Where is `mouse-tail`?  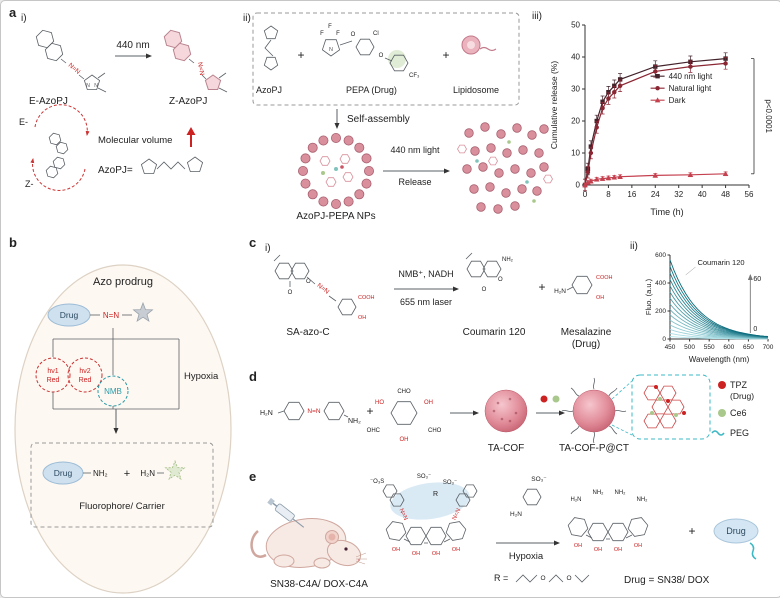 mouse-tail is located at coordinates (258, 544).